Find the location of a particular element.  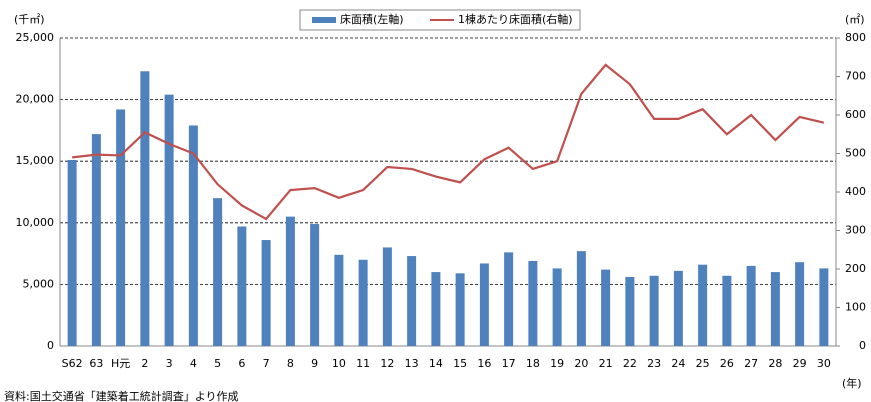

y-tick-label: 20,000 is located at coordinates (35, 99).